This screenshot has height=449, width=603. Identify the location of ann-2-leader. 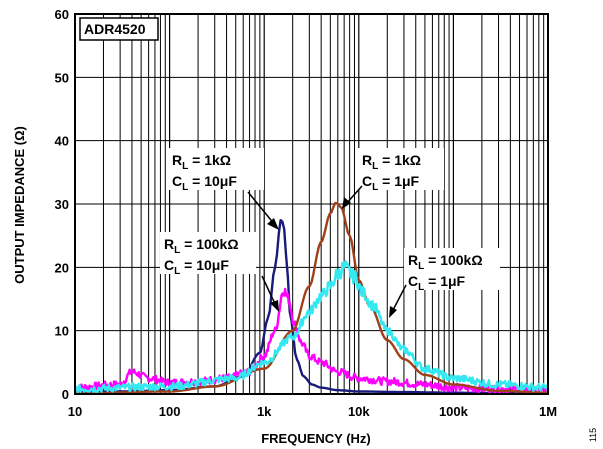
(269, 291).